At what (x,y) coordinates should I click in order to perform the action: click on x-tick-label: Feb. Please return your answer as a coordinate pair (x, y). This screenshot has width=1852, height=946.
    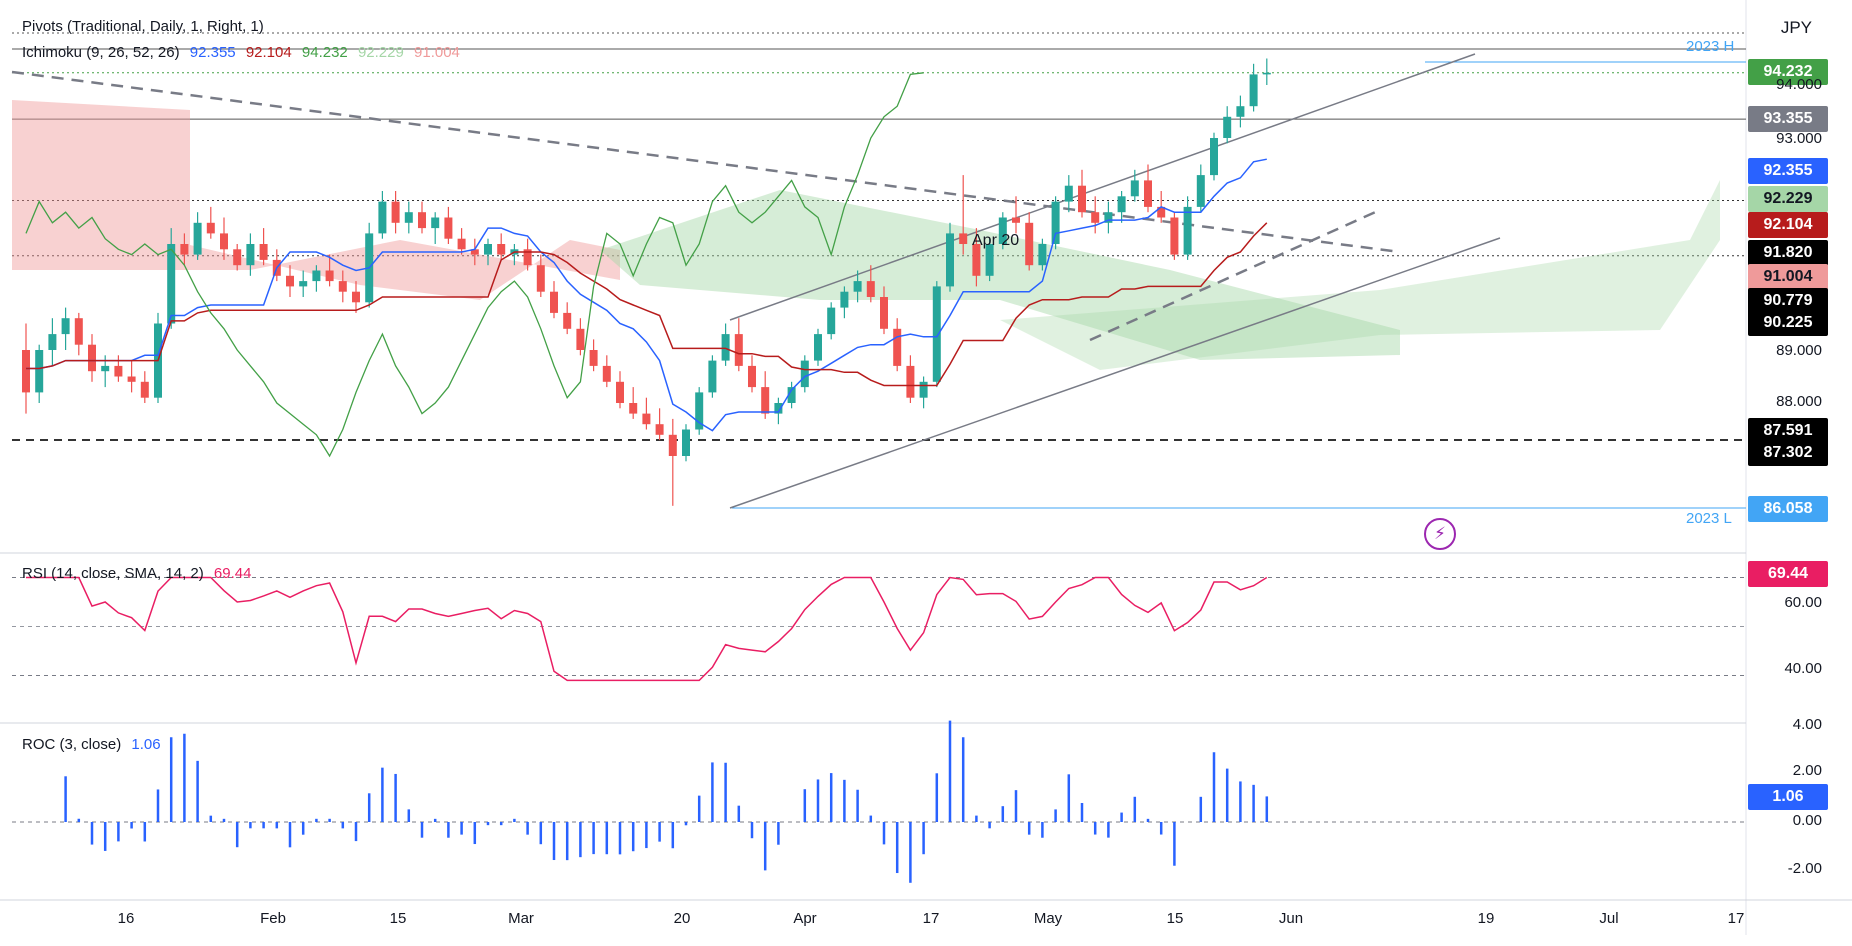
    Looking at the image, I should click on (273, 918).